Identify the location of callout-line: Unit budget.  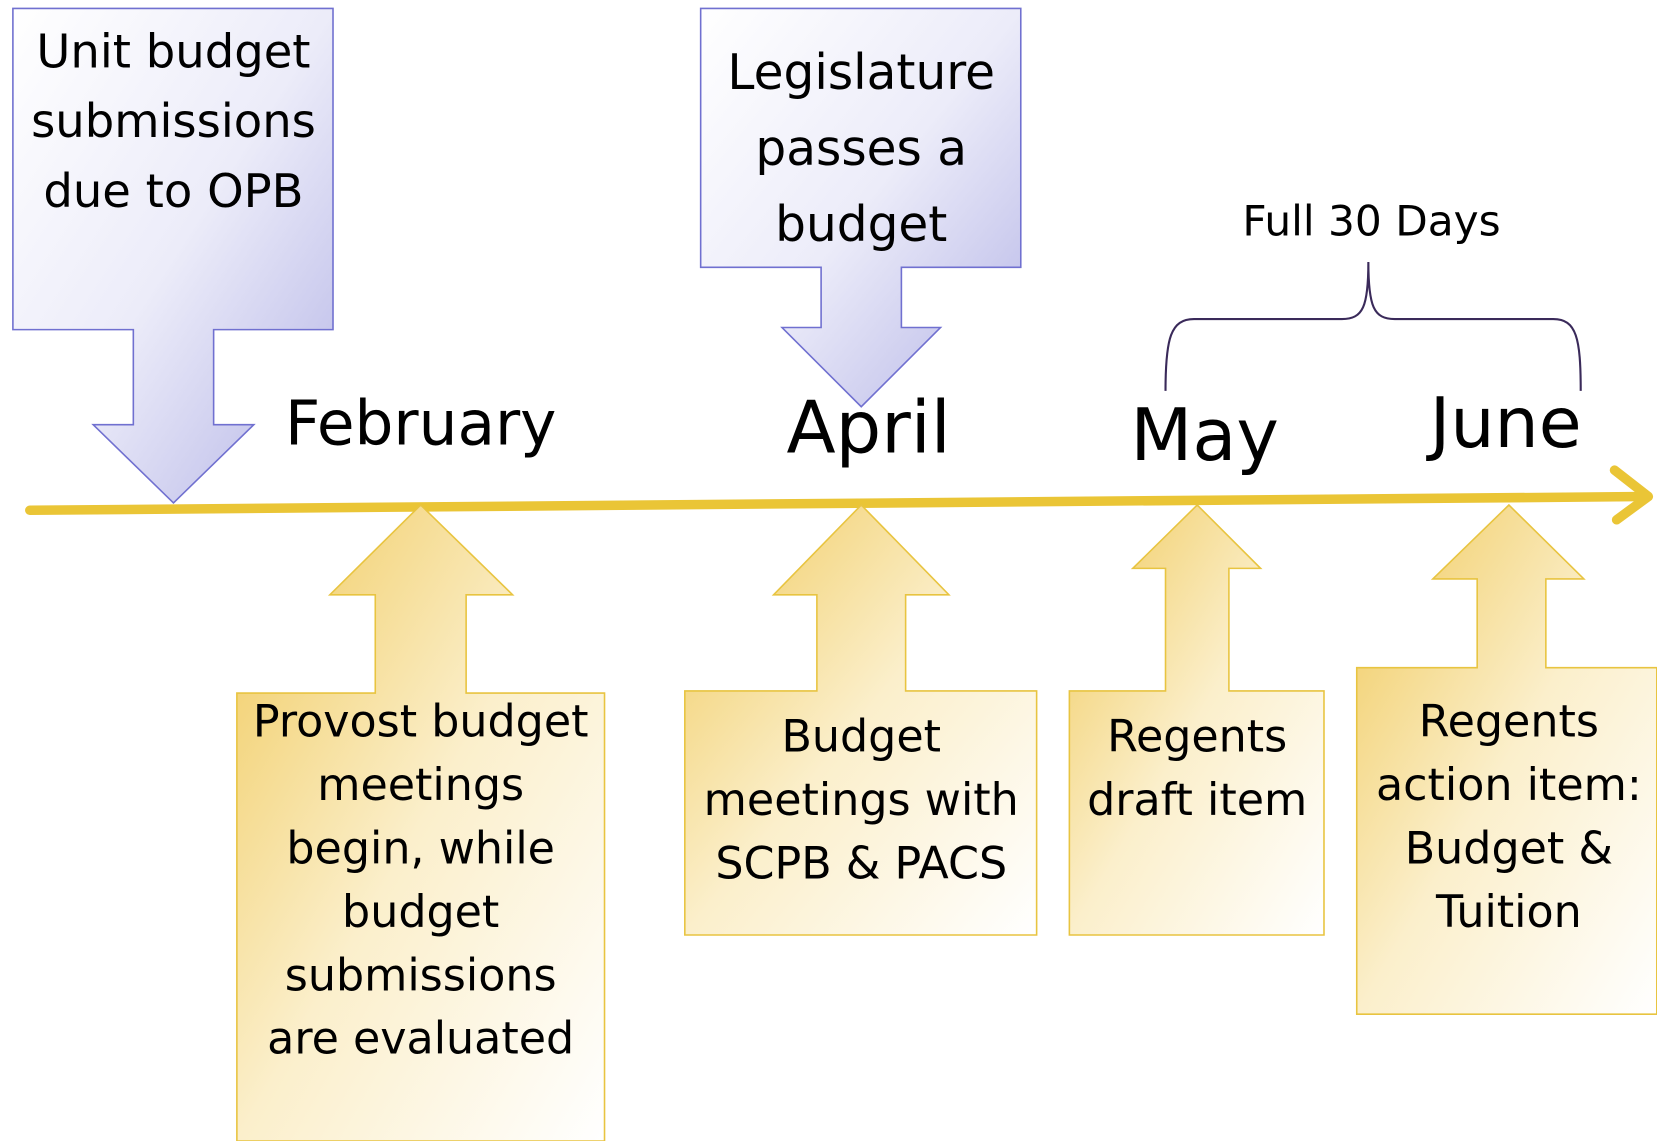
(173, 51).